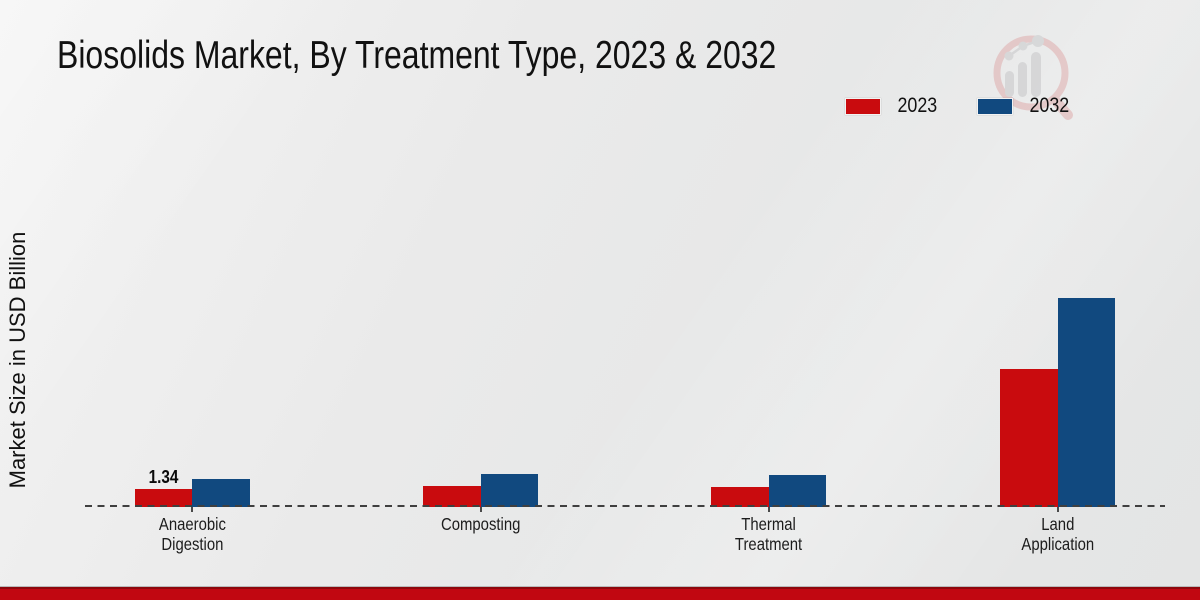 The width and height of the screenshot is (1200, 600). I want to click on legend-label-text: 2032, so click(1049, 105).